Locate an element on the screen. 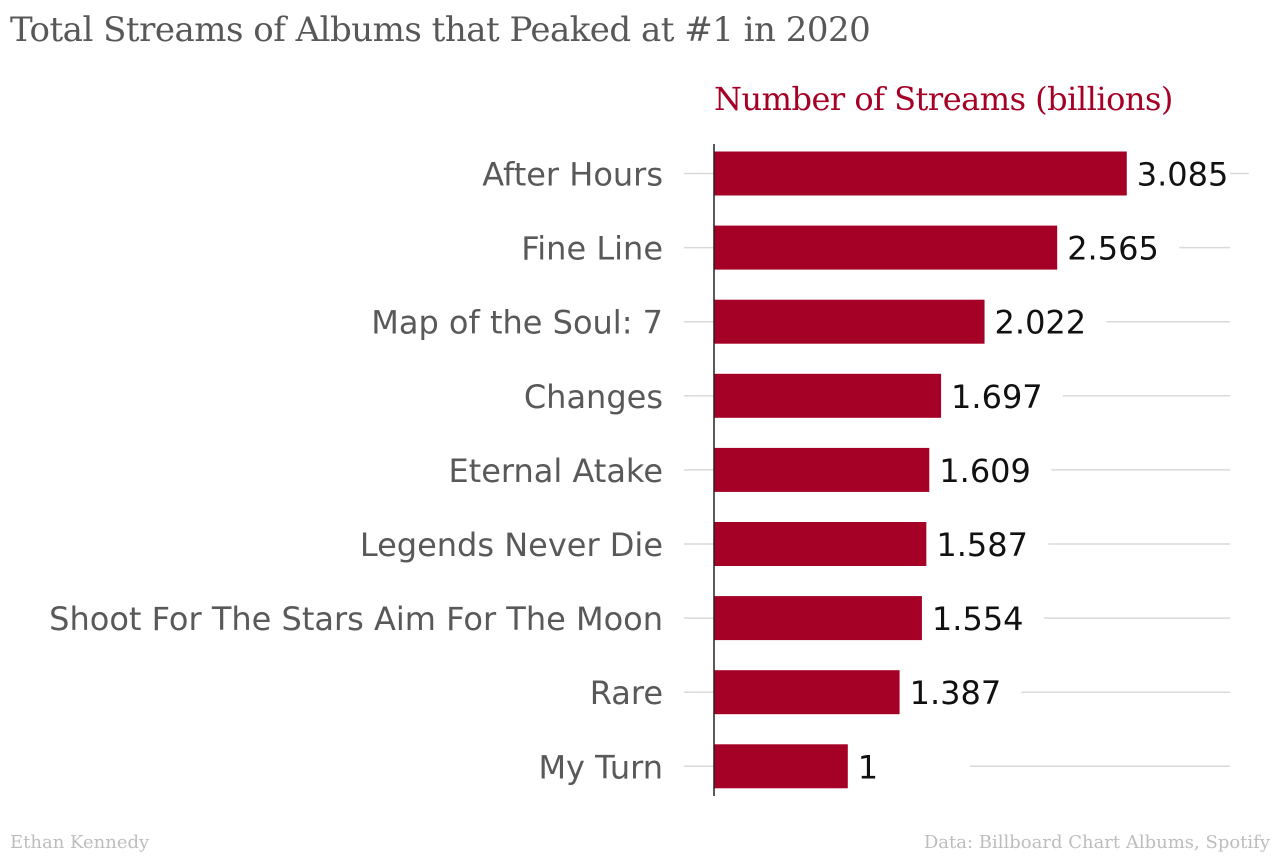 This screenshot has height=858, width=1280. value-label: 2.565 is located at coordinates (1113, 249).